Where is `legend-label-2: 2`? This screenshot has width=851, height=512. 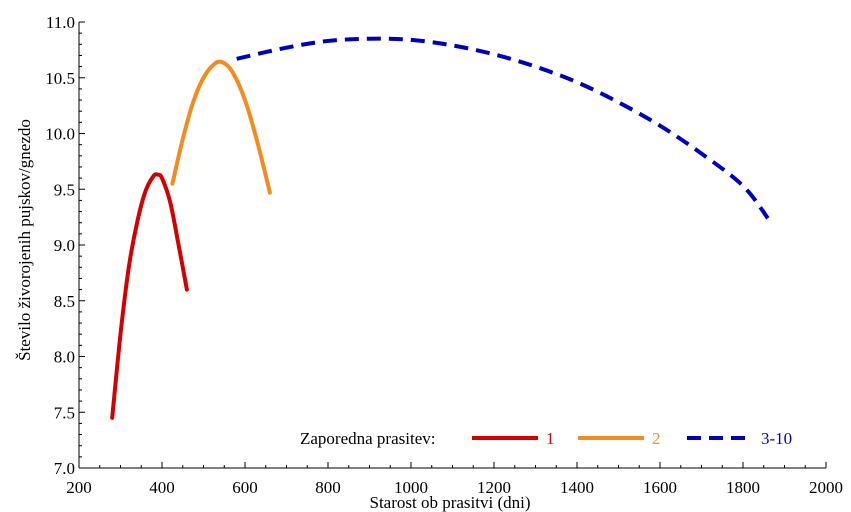 legend-label-2: 2 is located at coordinates (656, 438).